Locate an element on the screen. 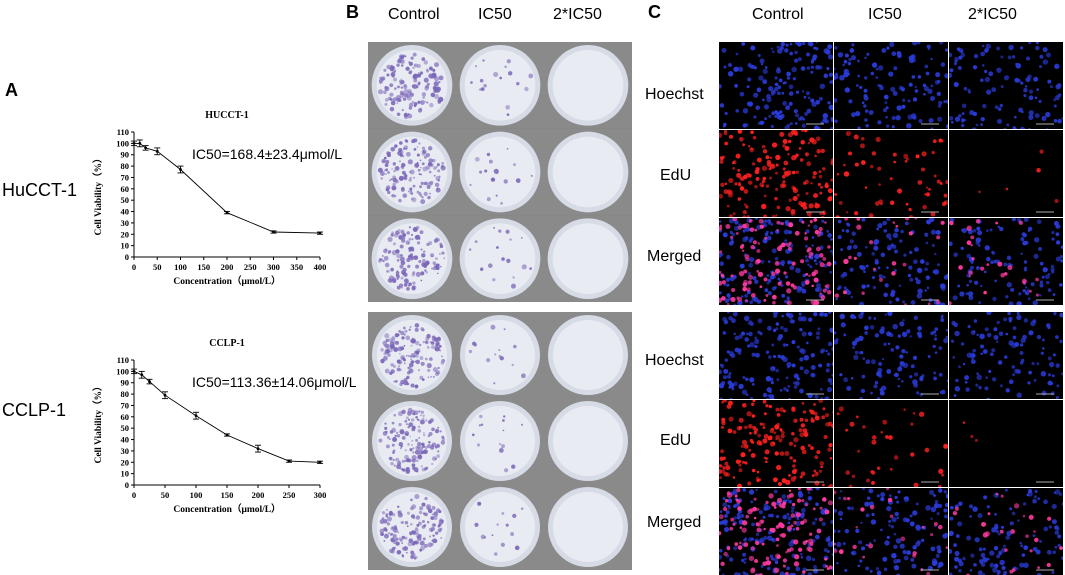  chart-title: HUCCT-1 is located at coordinates (227, 115).